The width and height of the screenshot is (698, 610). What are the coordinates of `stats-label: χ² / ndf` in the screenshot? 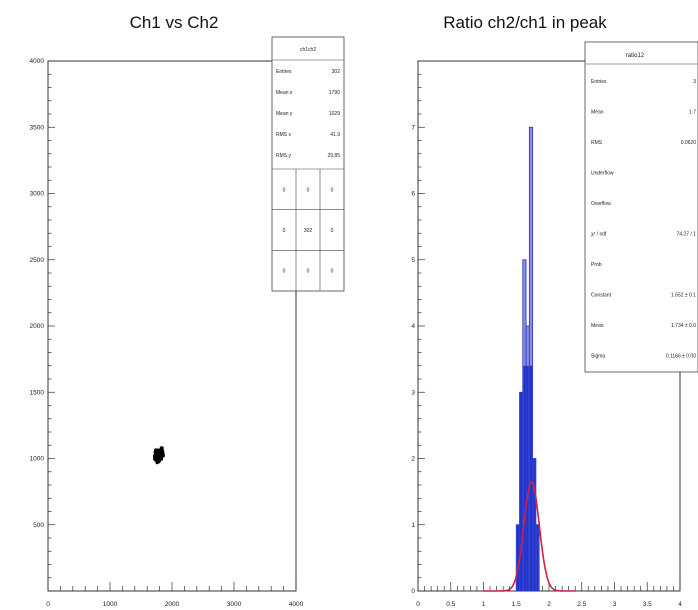 It's located at (599, 235).